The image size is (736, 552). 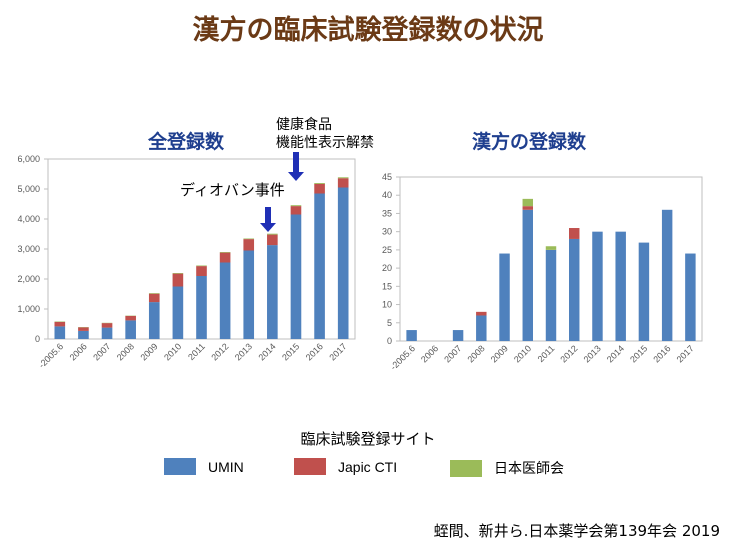 I want to click on annotation-arrows, so click(x=282, y=192).